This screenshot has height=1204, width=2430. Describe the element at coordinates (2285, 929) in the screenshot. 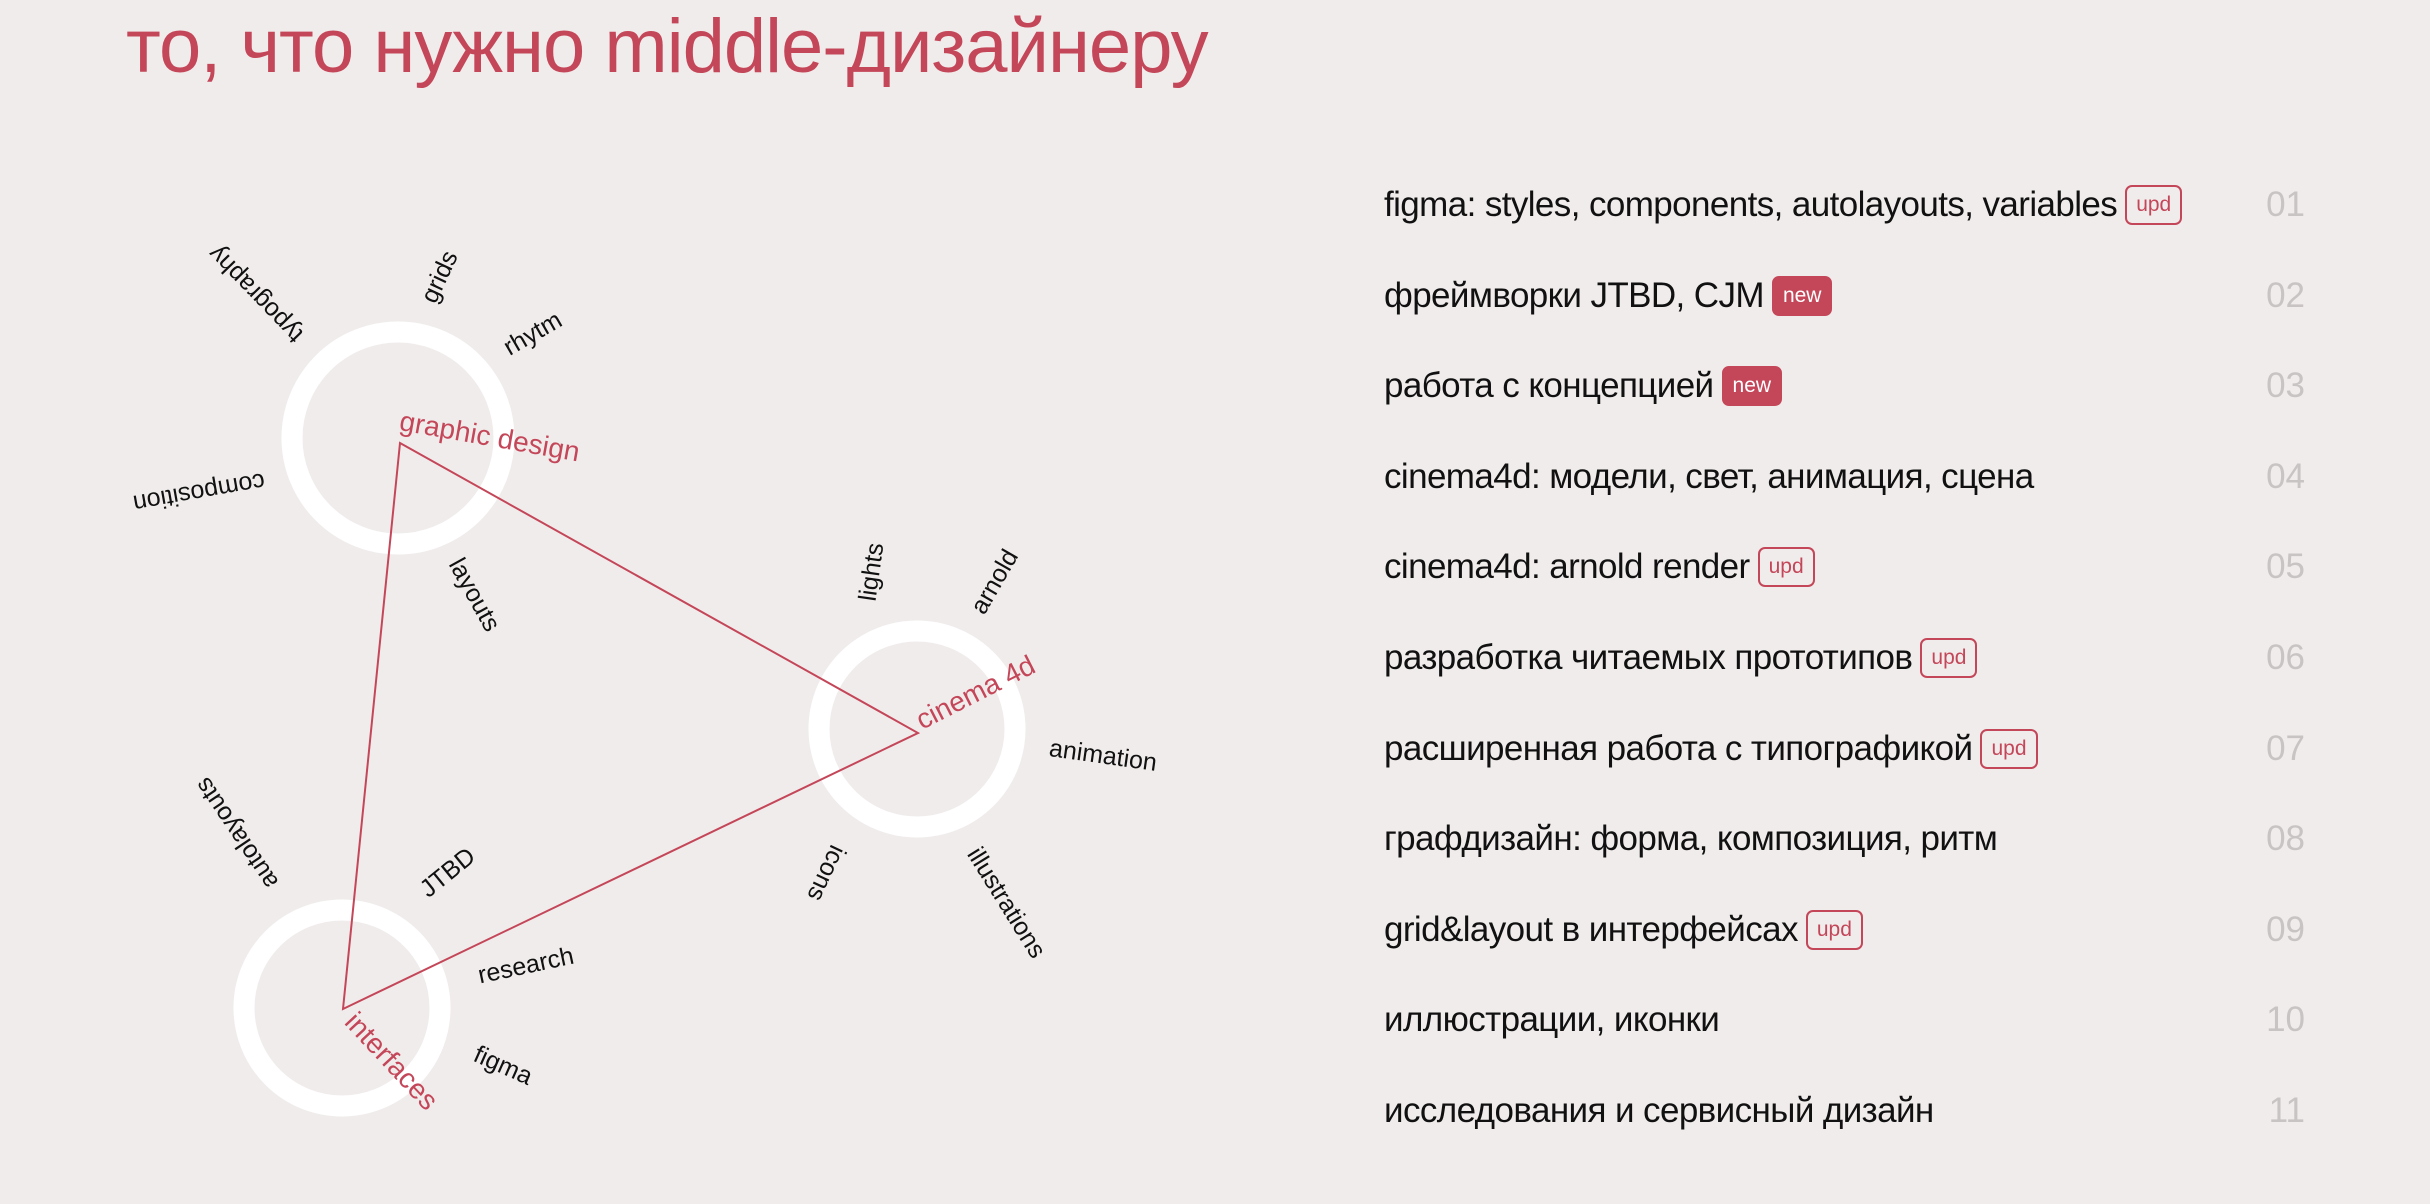

I see `list-item-number: 09` at that location.